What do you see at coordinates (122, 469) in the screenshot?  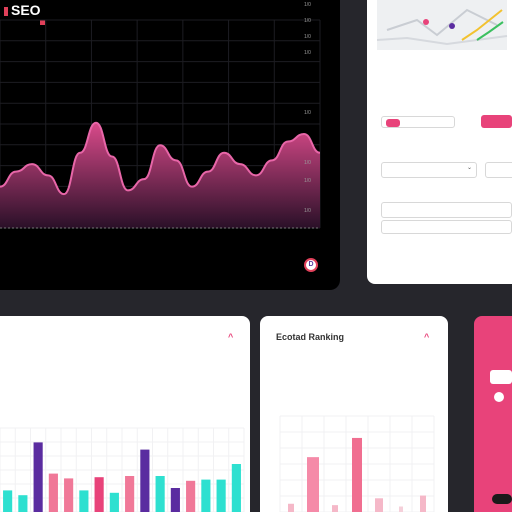 I see `bar-chart` at bounding box center [122, 469].